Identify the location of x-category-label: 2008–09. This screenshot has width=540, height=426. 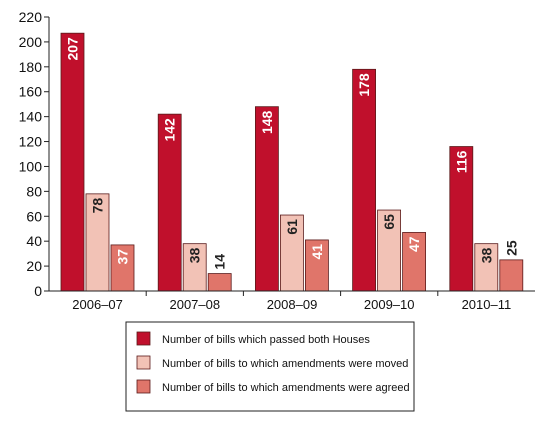
(292, 304).